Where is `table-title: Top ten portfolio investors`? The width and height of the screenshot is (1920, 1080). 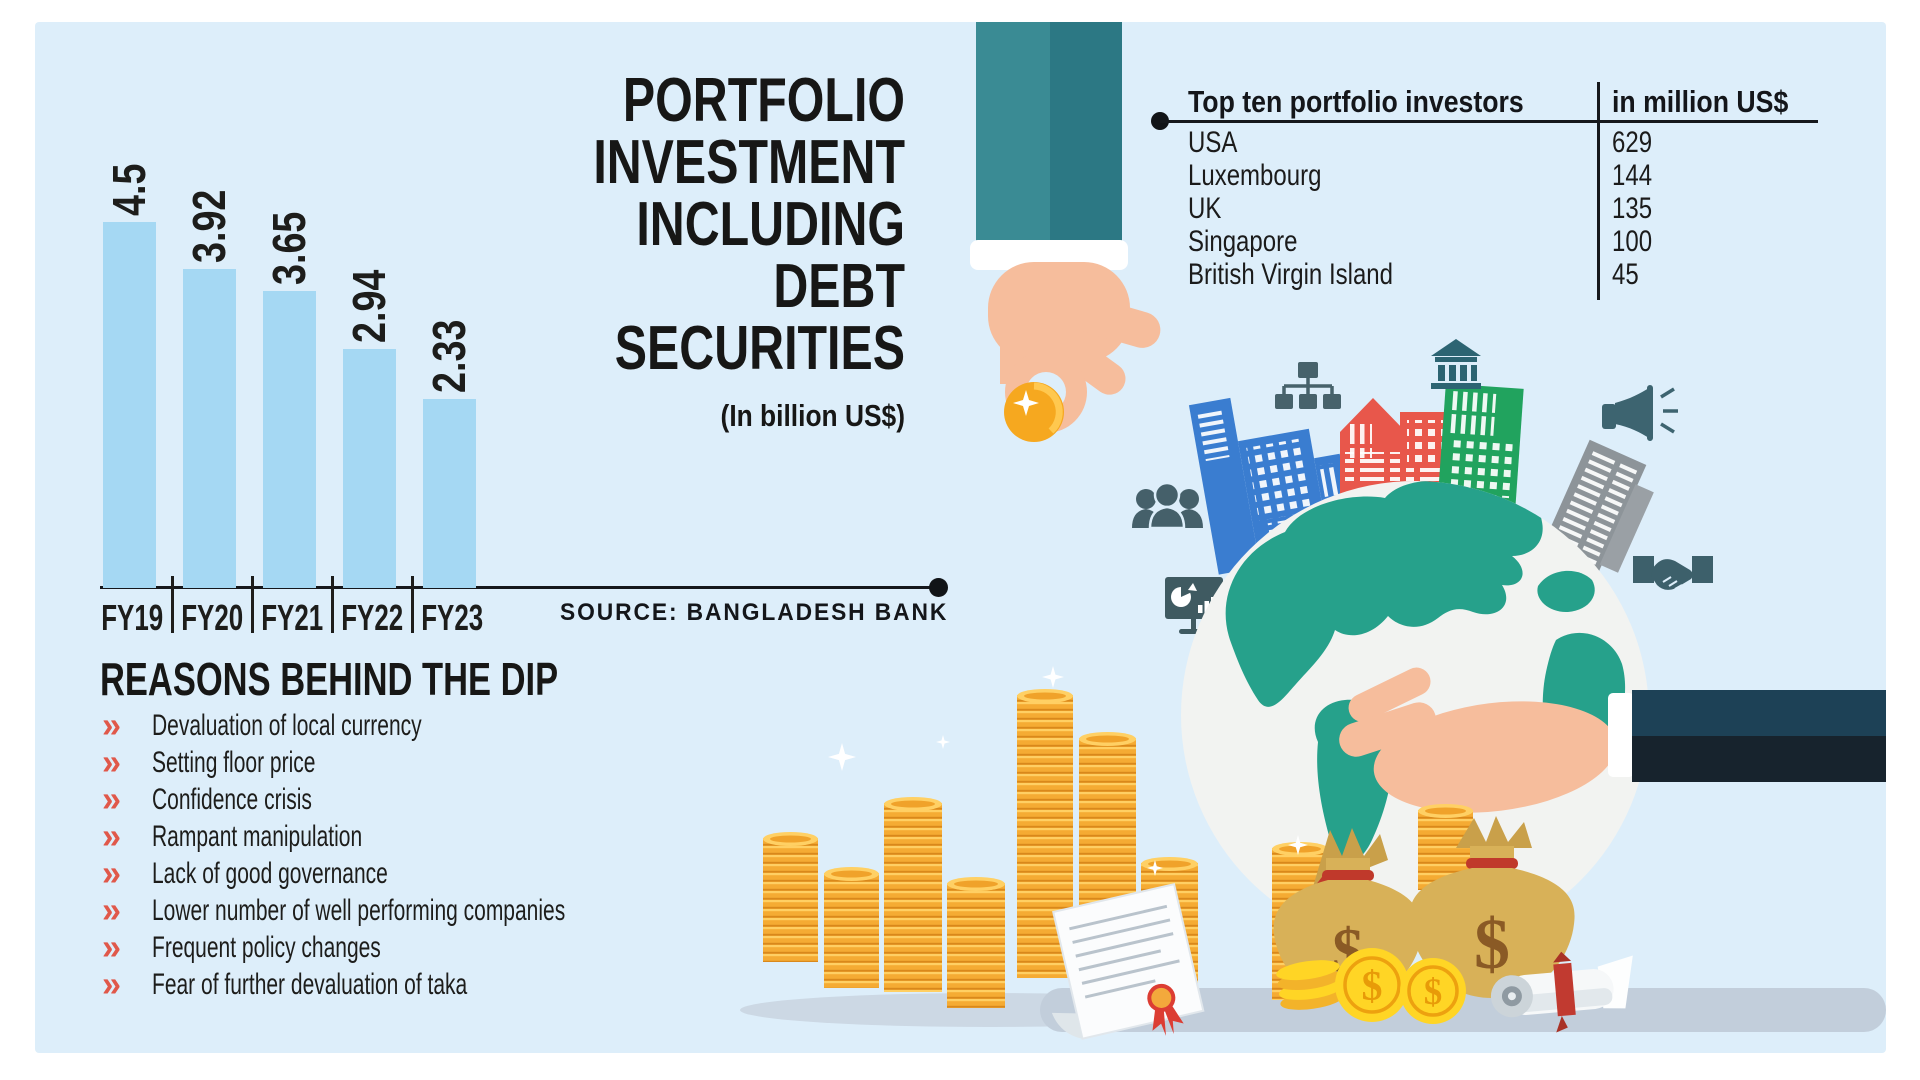 table-title: Top ten portfolio investors is located at coordinates (1356, 101).